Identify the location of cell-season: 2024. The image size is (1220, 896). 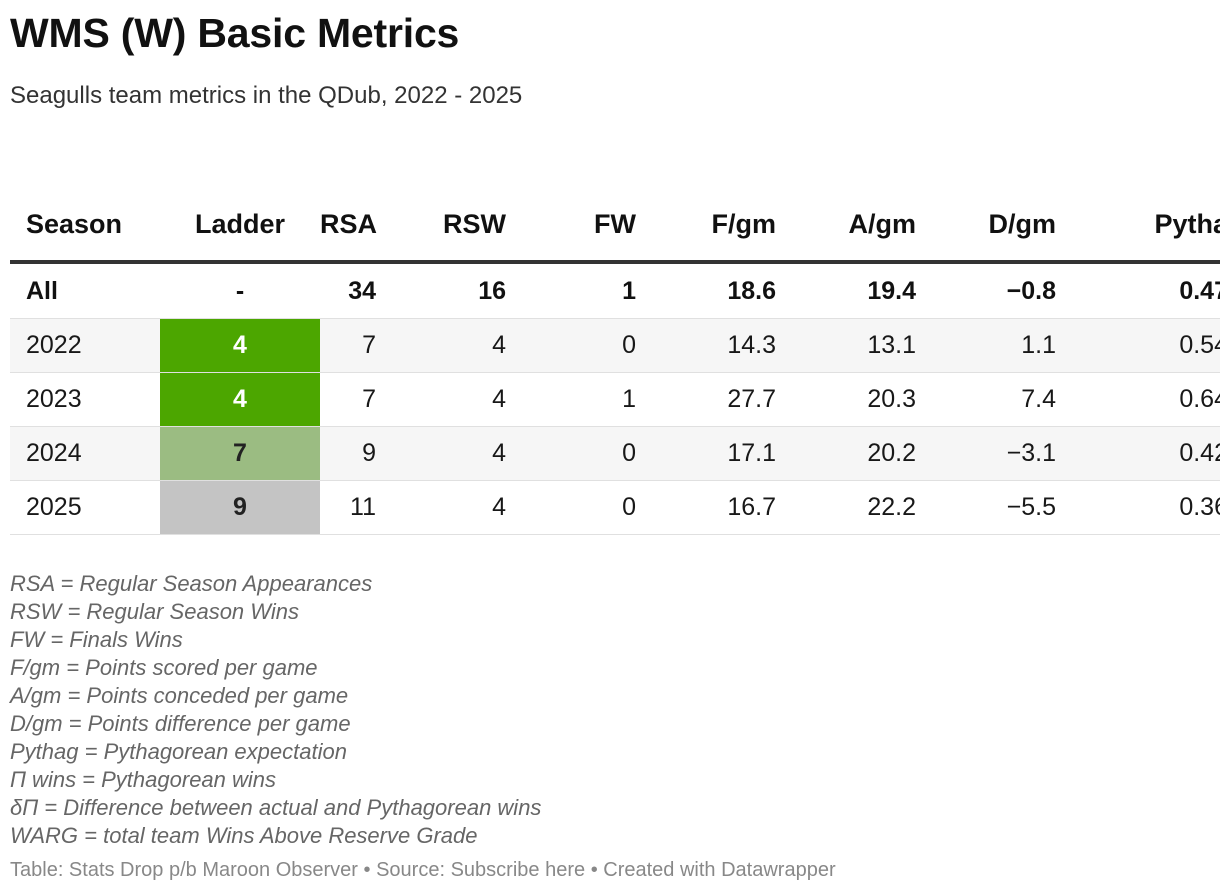
(85, 453).